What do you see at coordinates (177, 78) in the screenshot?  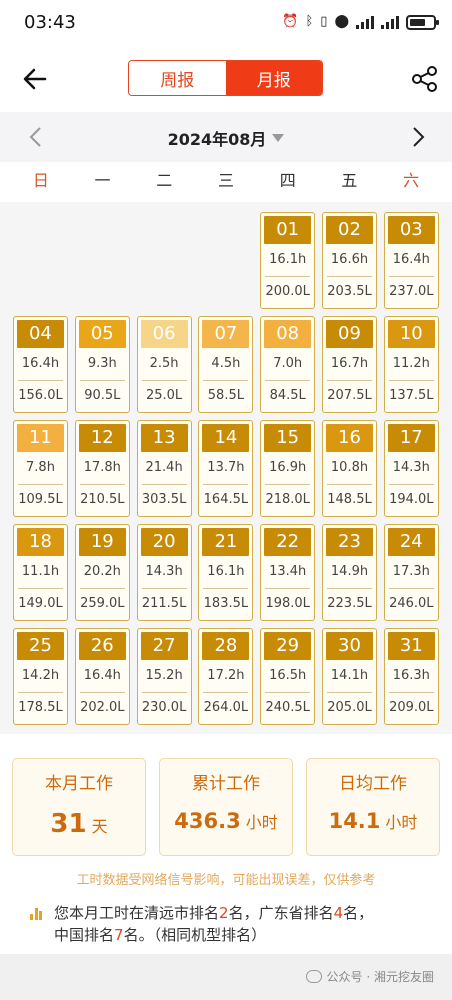 I see `tab-weekly: 周报` at bounding box center [177, 78].